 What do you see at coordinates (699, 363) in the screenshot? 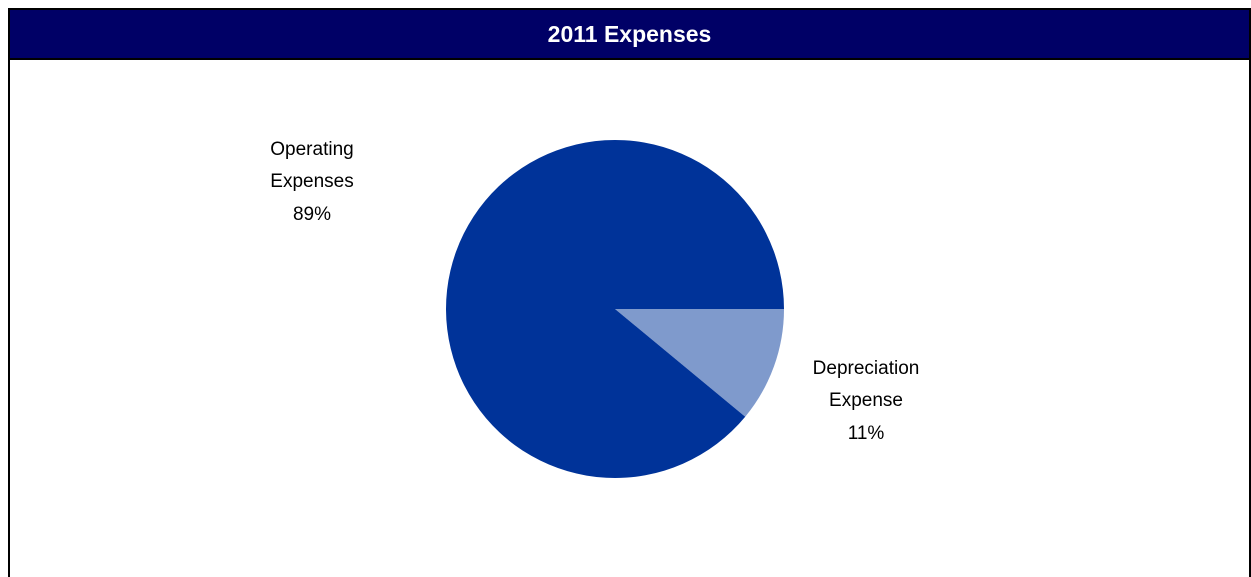
I see `pie-slice-depreciation-expense` at bounding box center [699, 363].